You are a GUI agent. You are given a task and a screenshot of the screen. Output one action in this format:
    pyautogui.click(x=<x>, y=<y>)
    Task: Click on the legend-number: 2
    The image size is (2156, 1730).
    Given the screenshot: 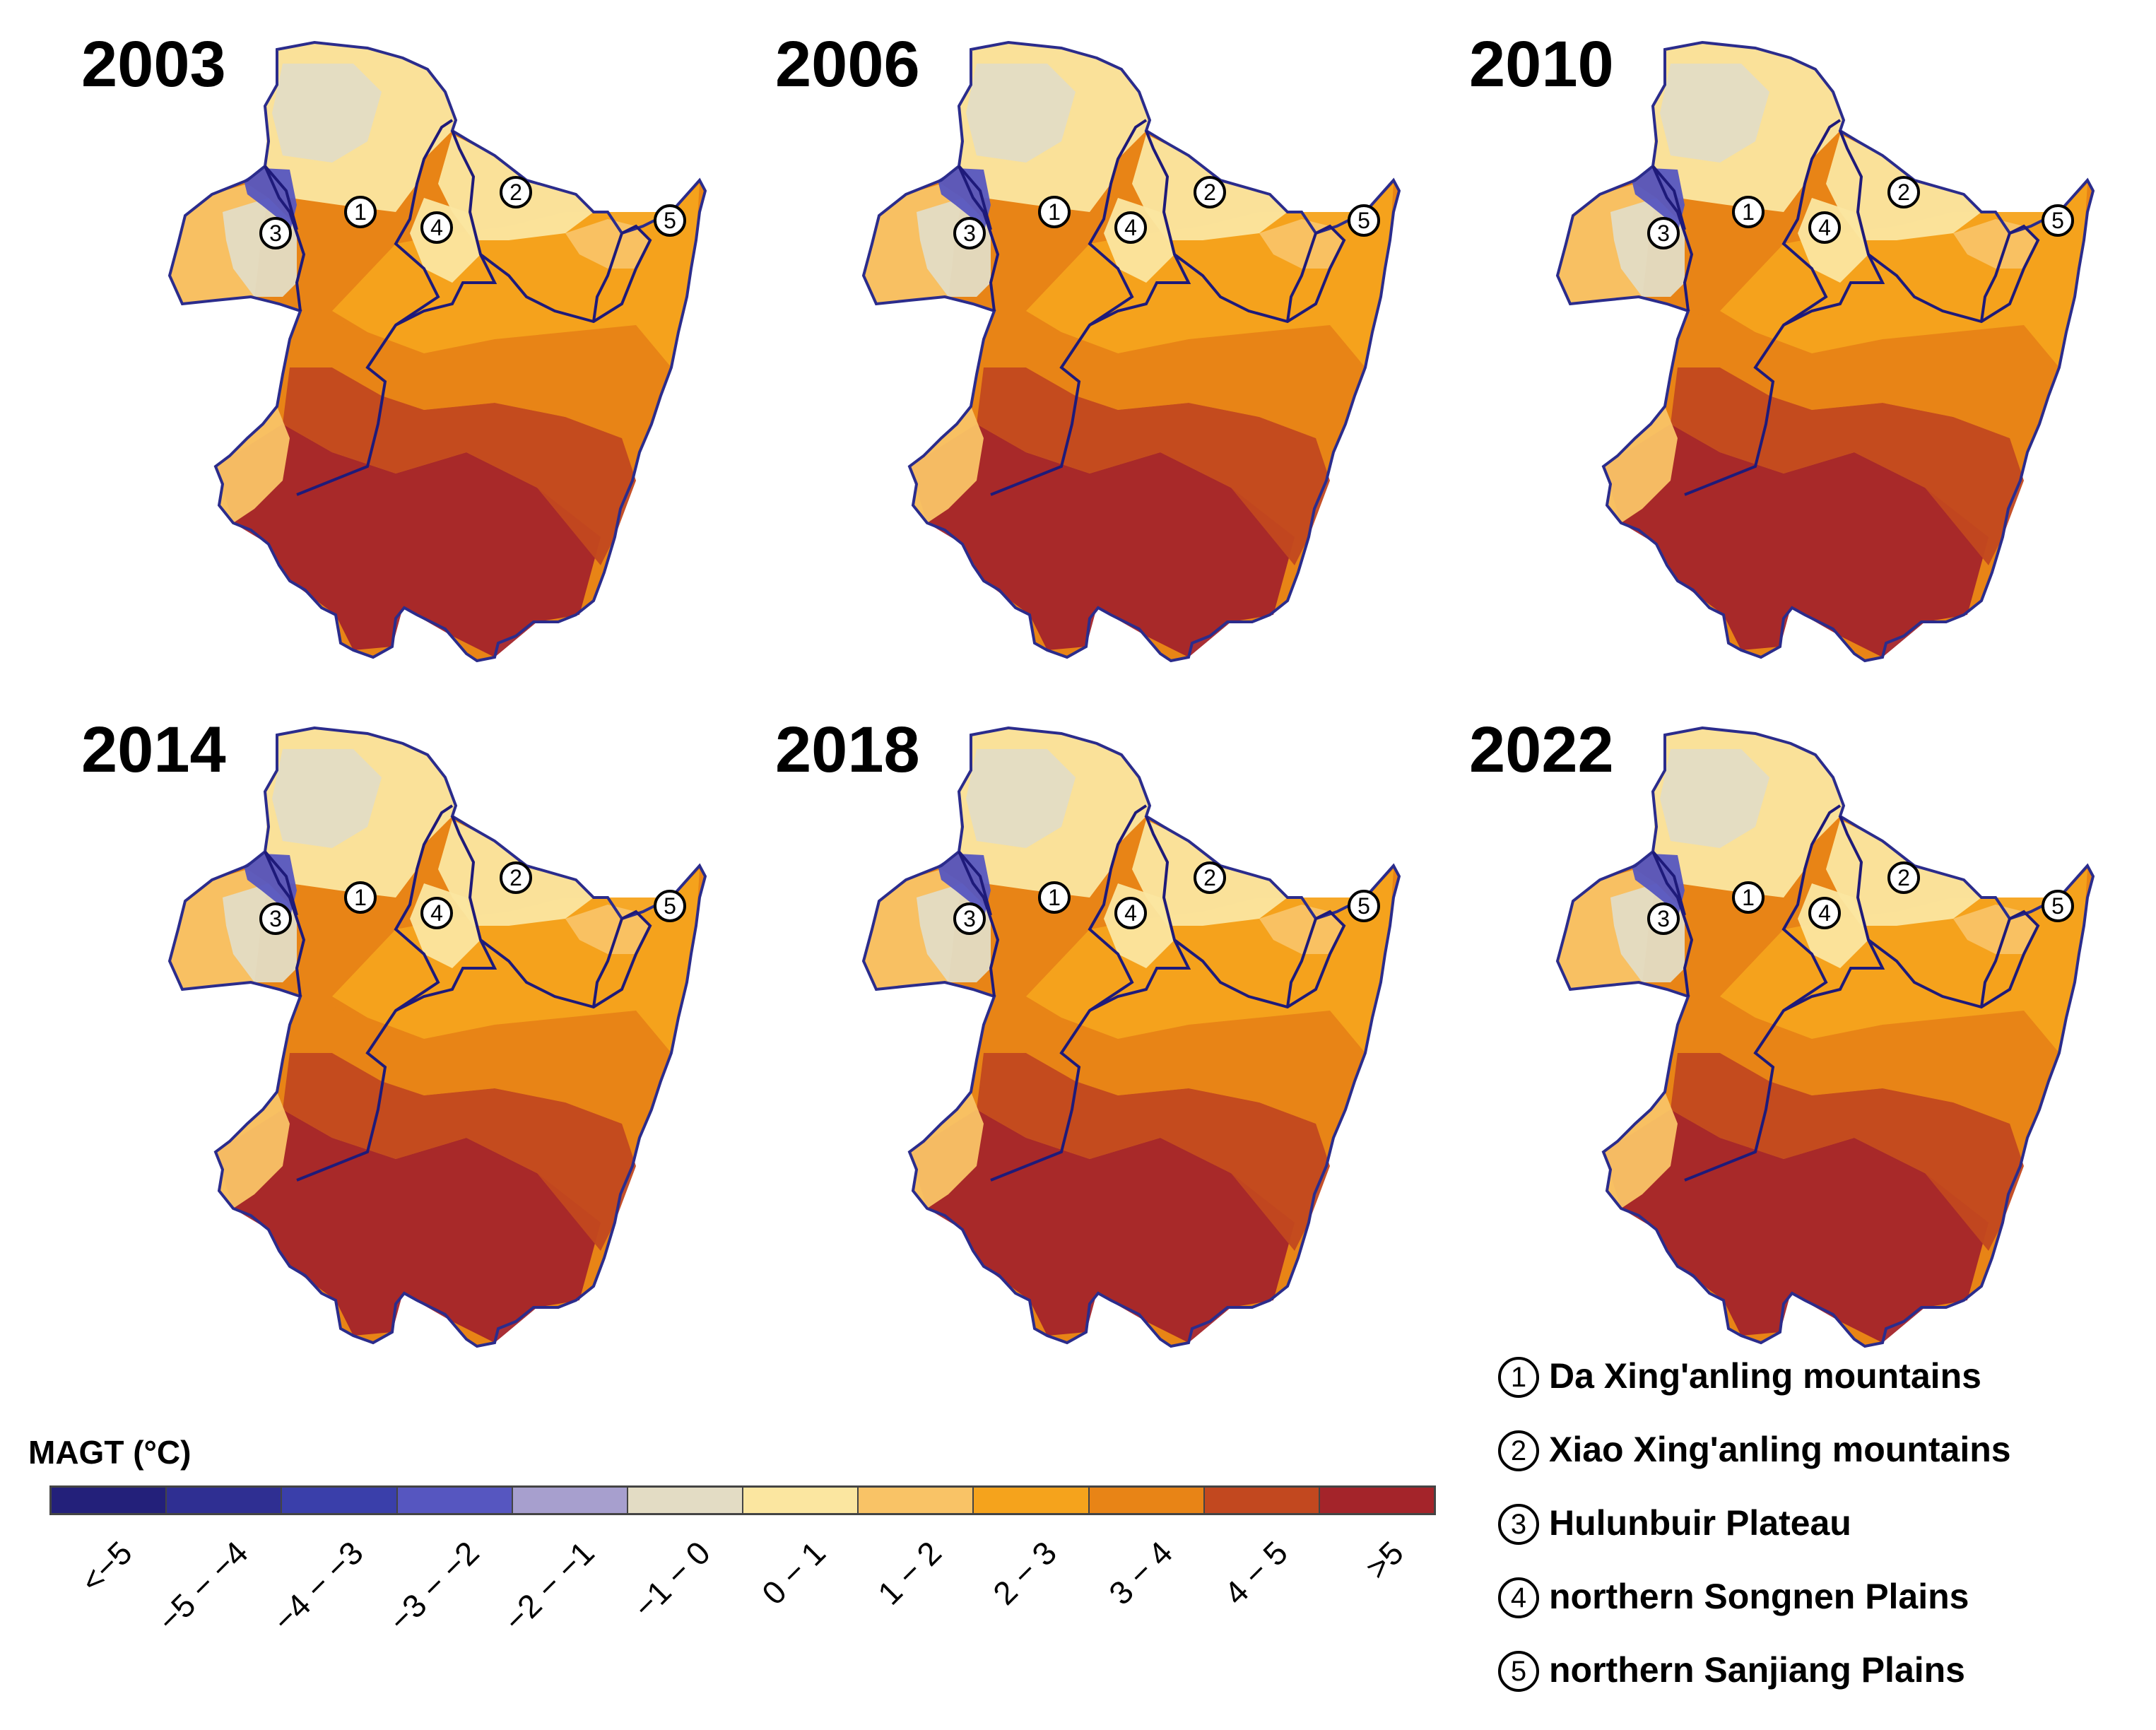 What is the action you would take?
    pyautogui.click(x=1518, y=1450)
    